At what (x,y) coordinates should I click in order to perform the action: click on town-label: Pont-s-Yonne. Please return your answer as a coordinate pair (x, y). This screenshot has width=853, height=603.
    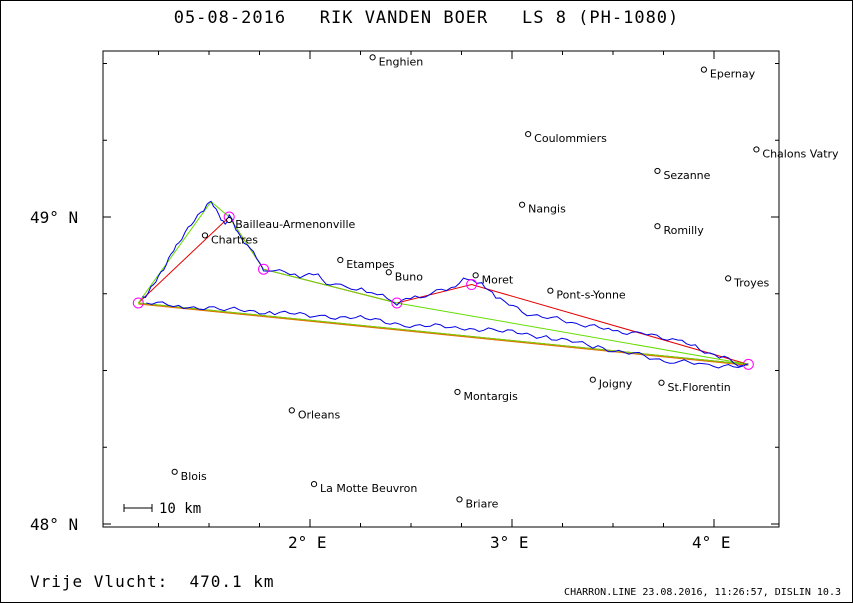
    Looking at the image, I should click on (591, 295).